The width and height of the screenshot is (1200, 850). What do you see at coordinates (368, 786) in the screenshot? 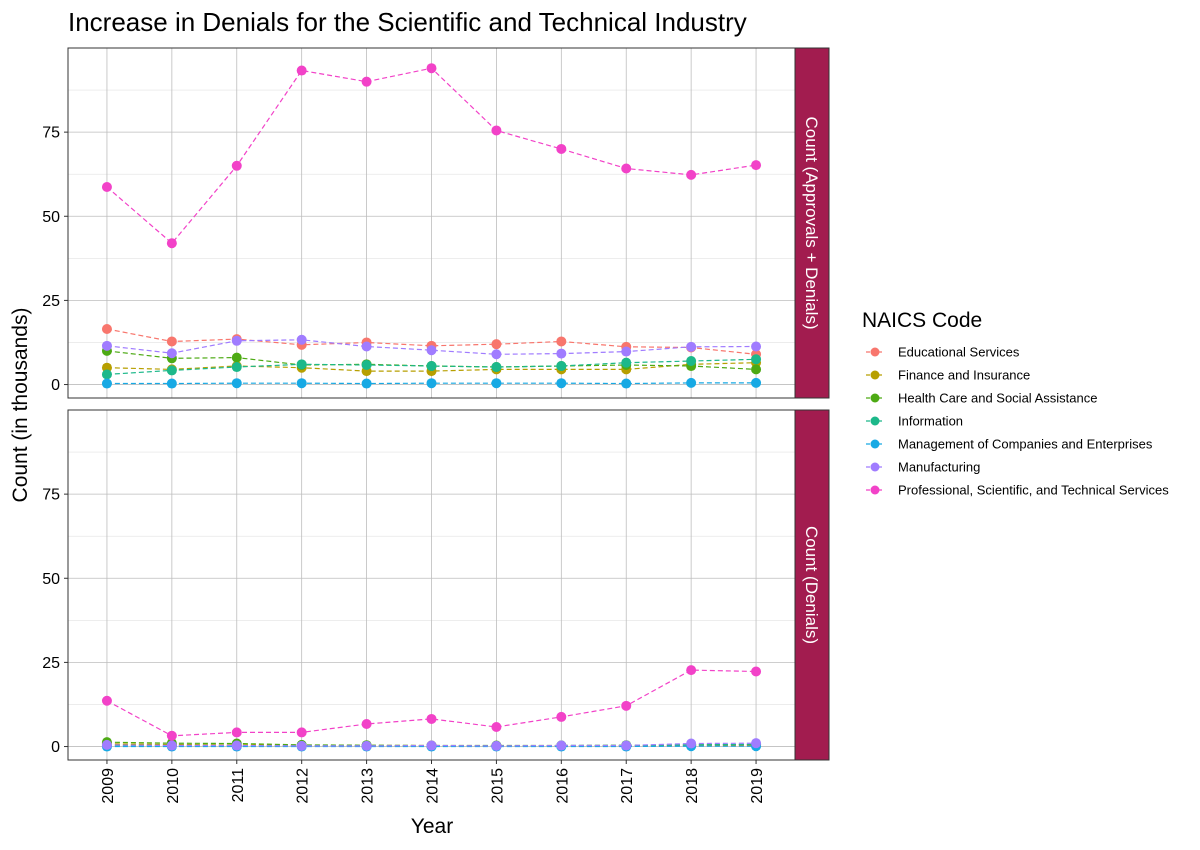
I see `x-tick-label: 2013` at bounding box center [368, 786].